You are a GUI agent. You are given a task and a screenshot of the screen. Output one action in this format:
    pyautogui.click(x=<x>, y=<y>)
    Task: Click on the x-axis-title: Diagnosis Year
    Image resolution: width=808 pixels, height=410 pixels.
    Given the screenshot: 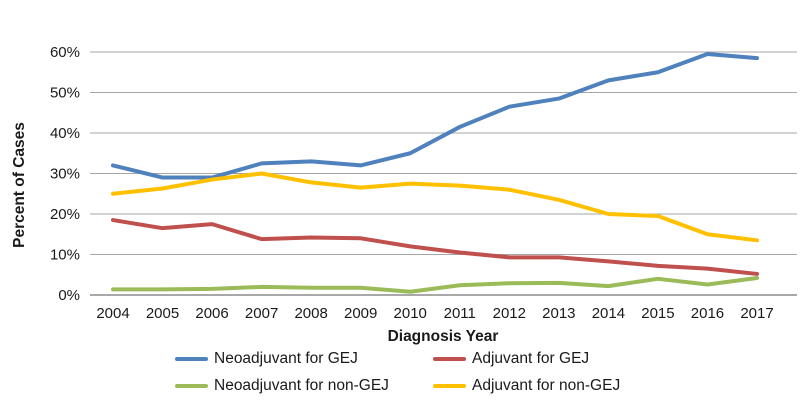 What is the action you would take?
    pyautogui.click(x=443, y=336)
    